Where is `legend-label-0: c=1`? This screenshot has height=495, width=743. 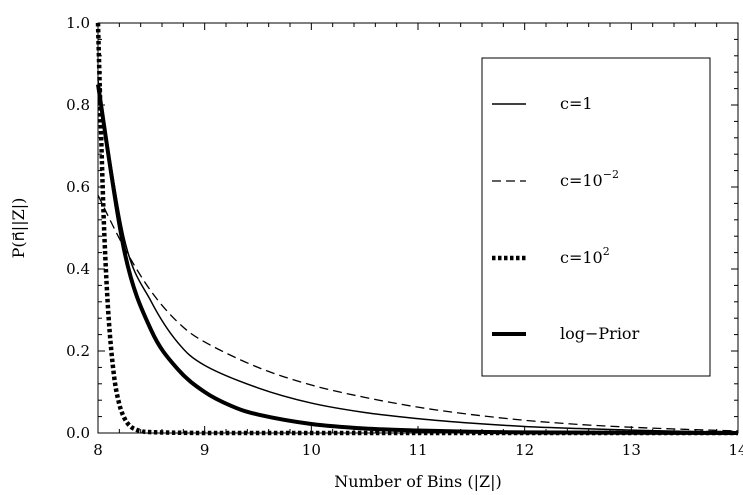
legend-label-0: c=1 is located at coordinates (576, 103).